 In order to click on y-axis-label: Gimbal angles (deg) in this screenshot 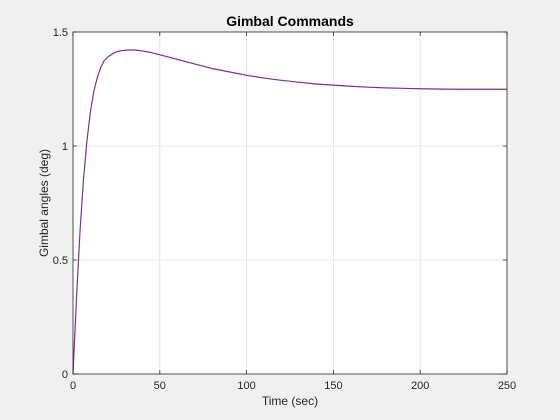, I will do `click(44, 203)`.